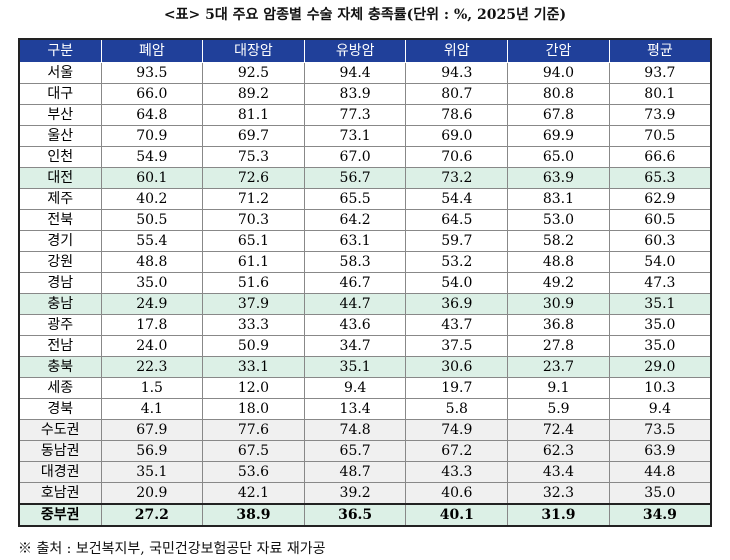 The image size is (730, 560). Describe the element at coordinates (558, 325) in the screenshot. I see `value-cell: 36.8` at that location.